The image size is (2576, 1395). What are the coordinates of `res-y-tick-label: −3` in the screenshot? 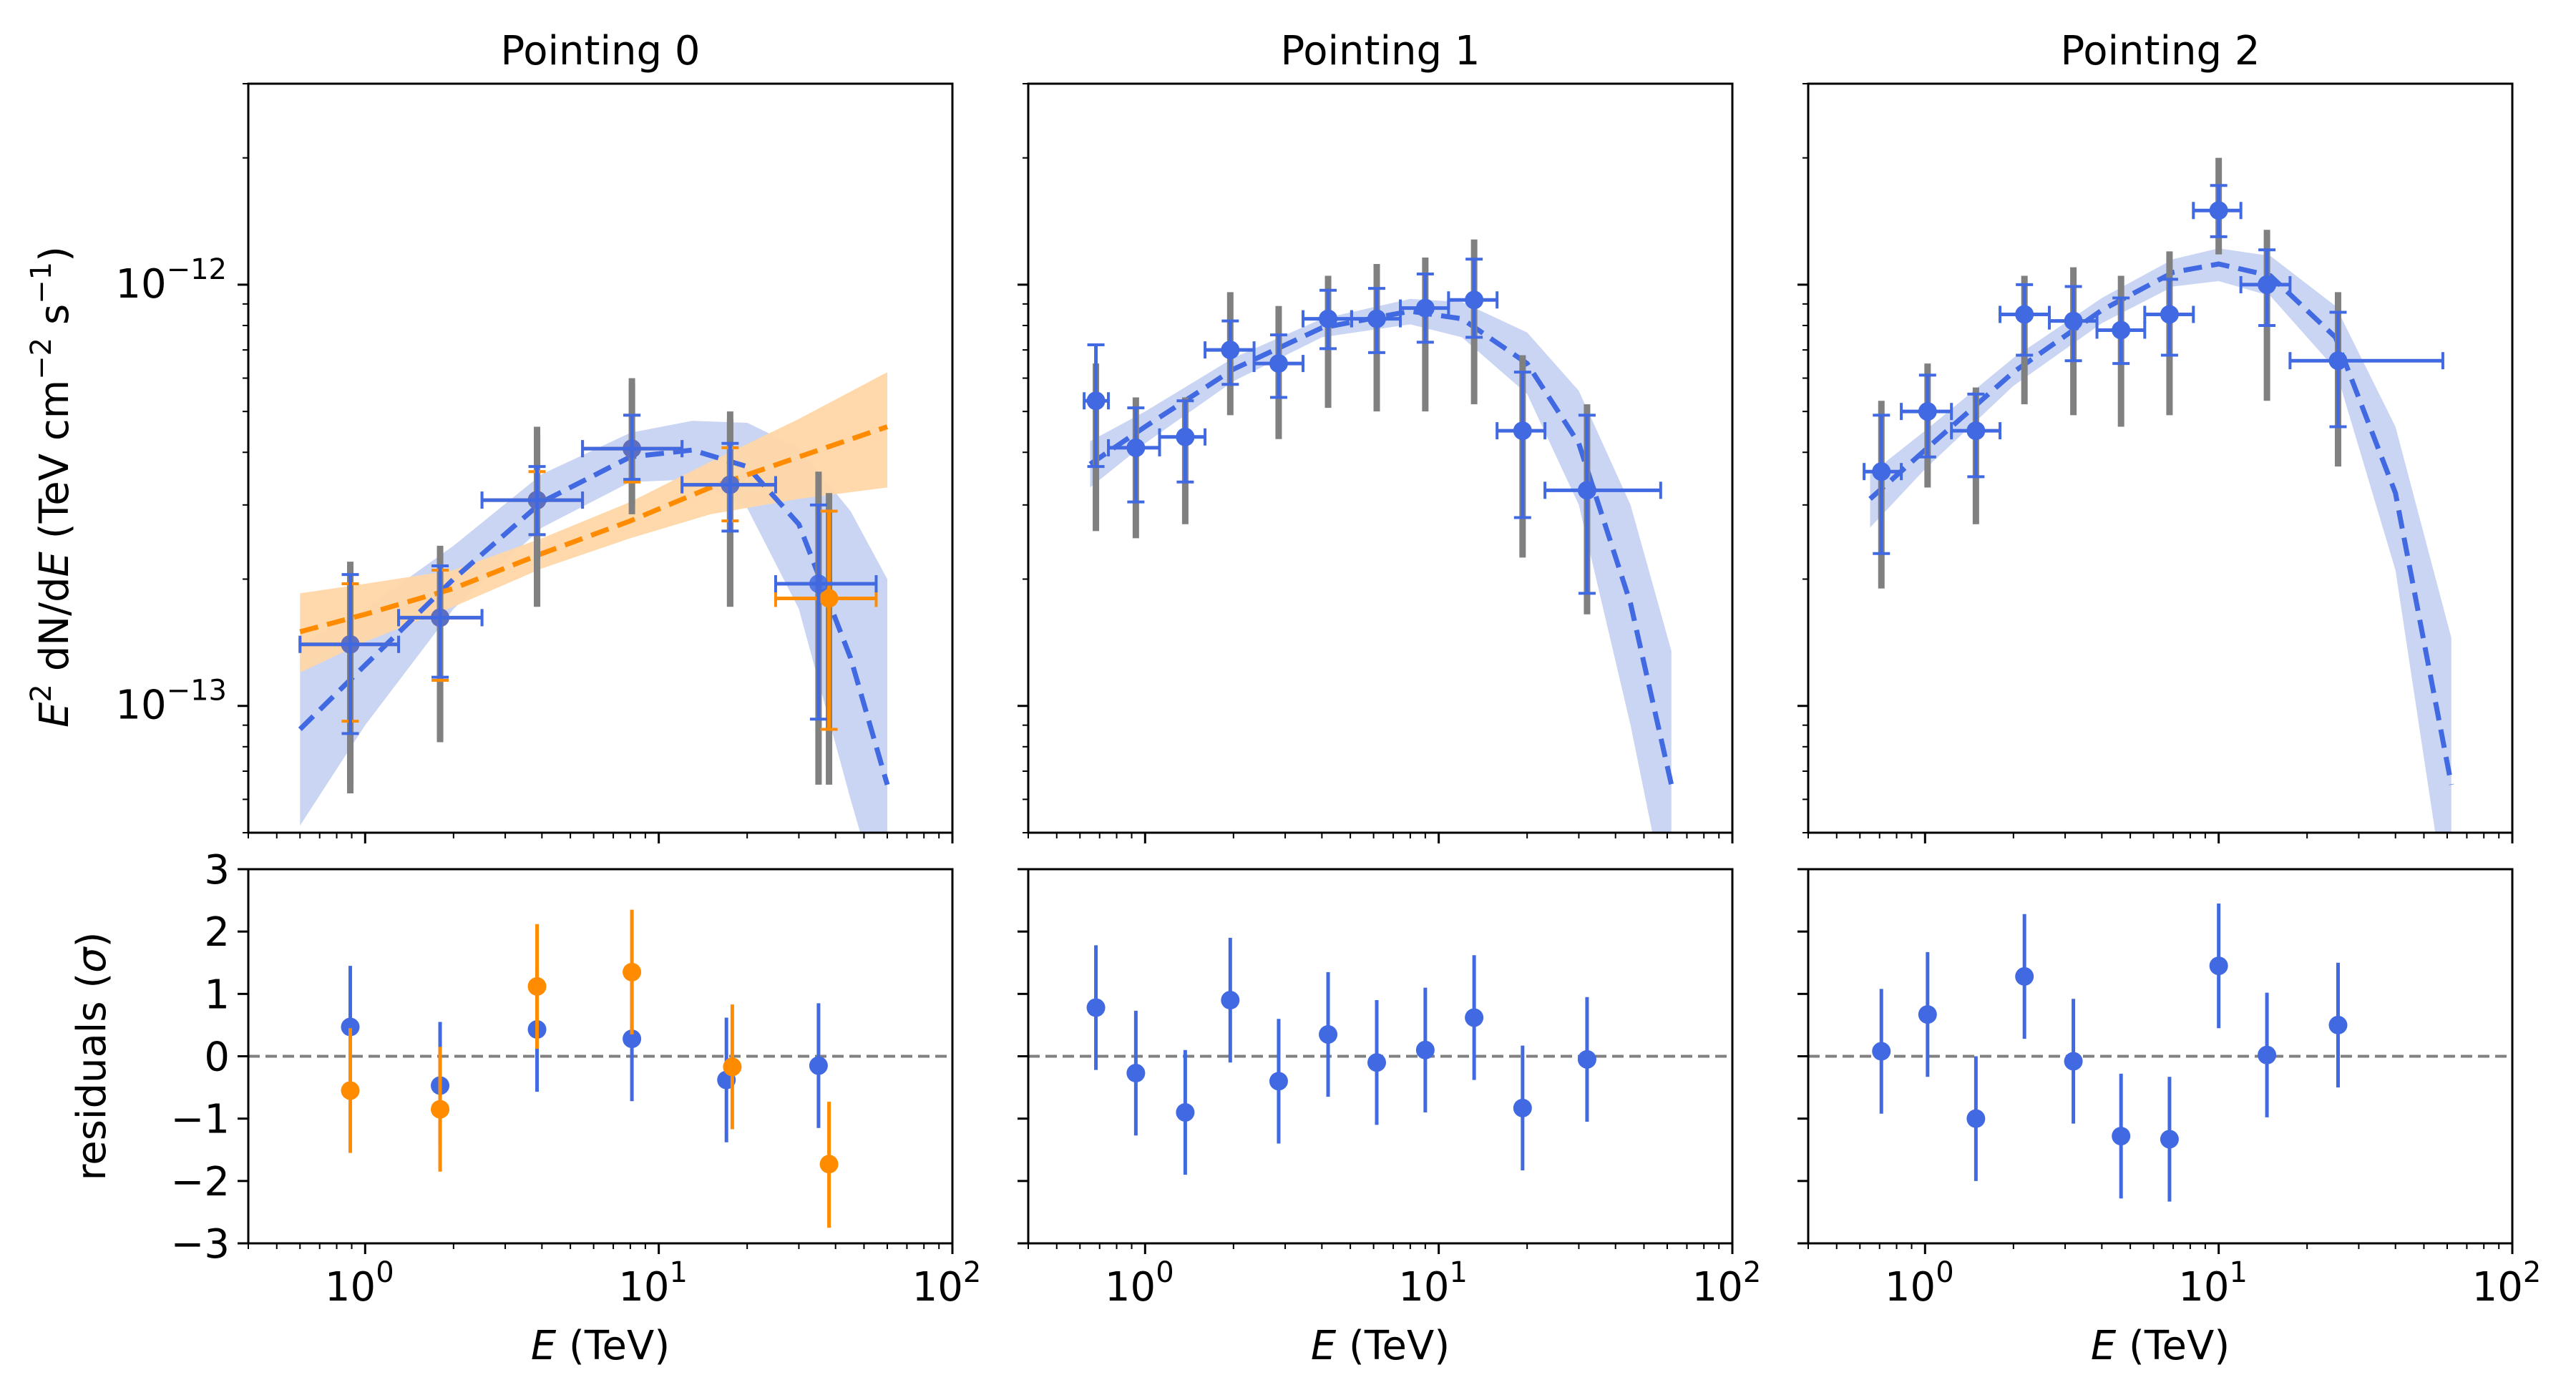 It's located at (200, 1244).